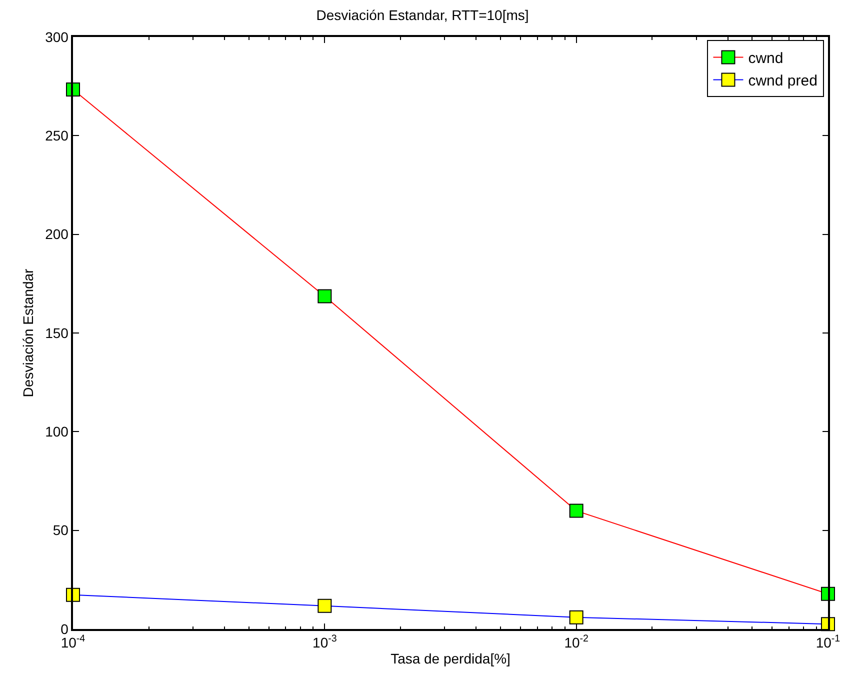  I want to click on y-tick-label: 250, so click(57, 136).